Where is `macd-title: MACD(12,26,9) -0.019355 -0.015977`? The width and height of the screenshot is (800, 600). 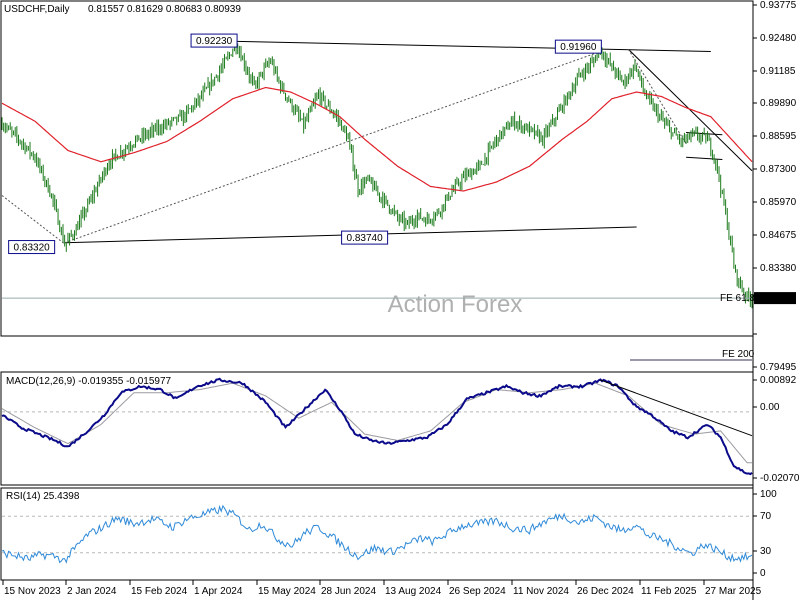
macd-title: MACD(12,26,9) -0.019355 -0.015977 is located at coordinates (89, 381).